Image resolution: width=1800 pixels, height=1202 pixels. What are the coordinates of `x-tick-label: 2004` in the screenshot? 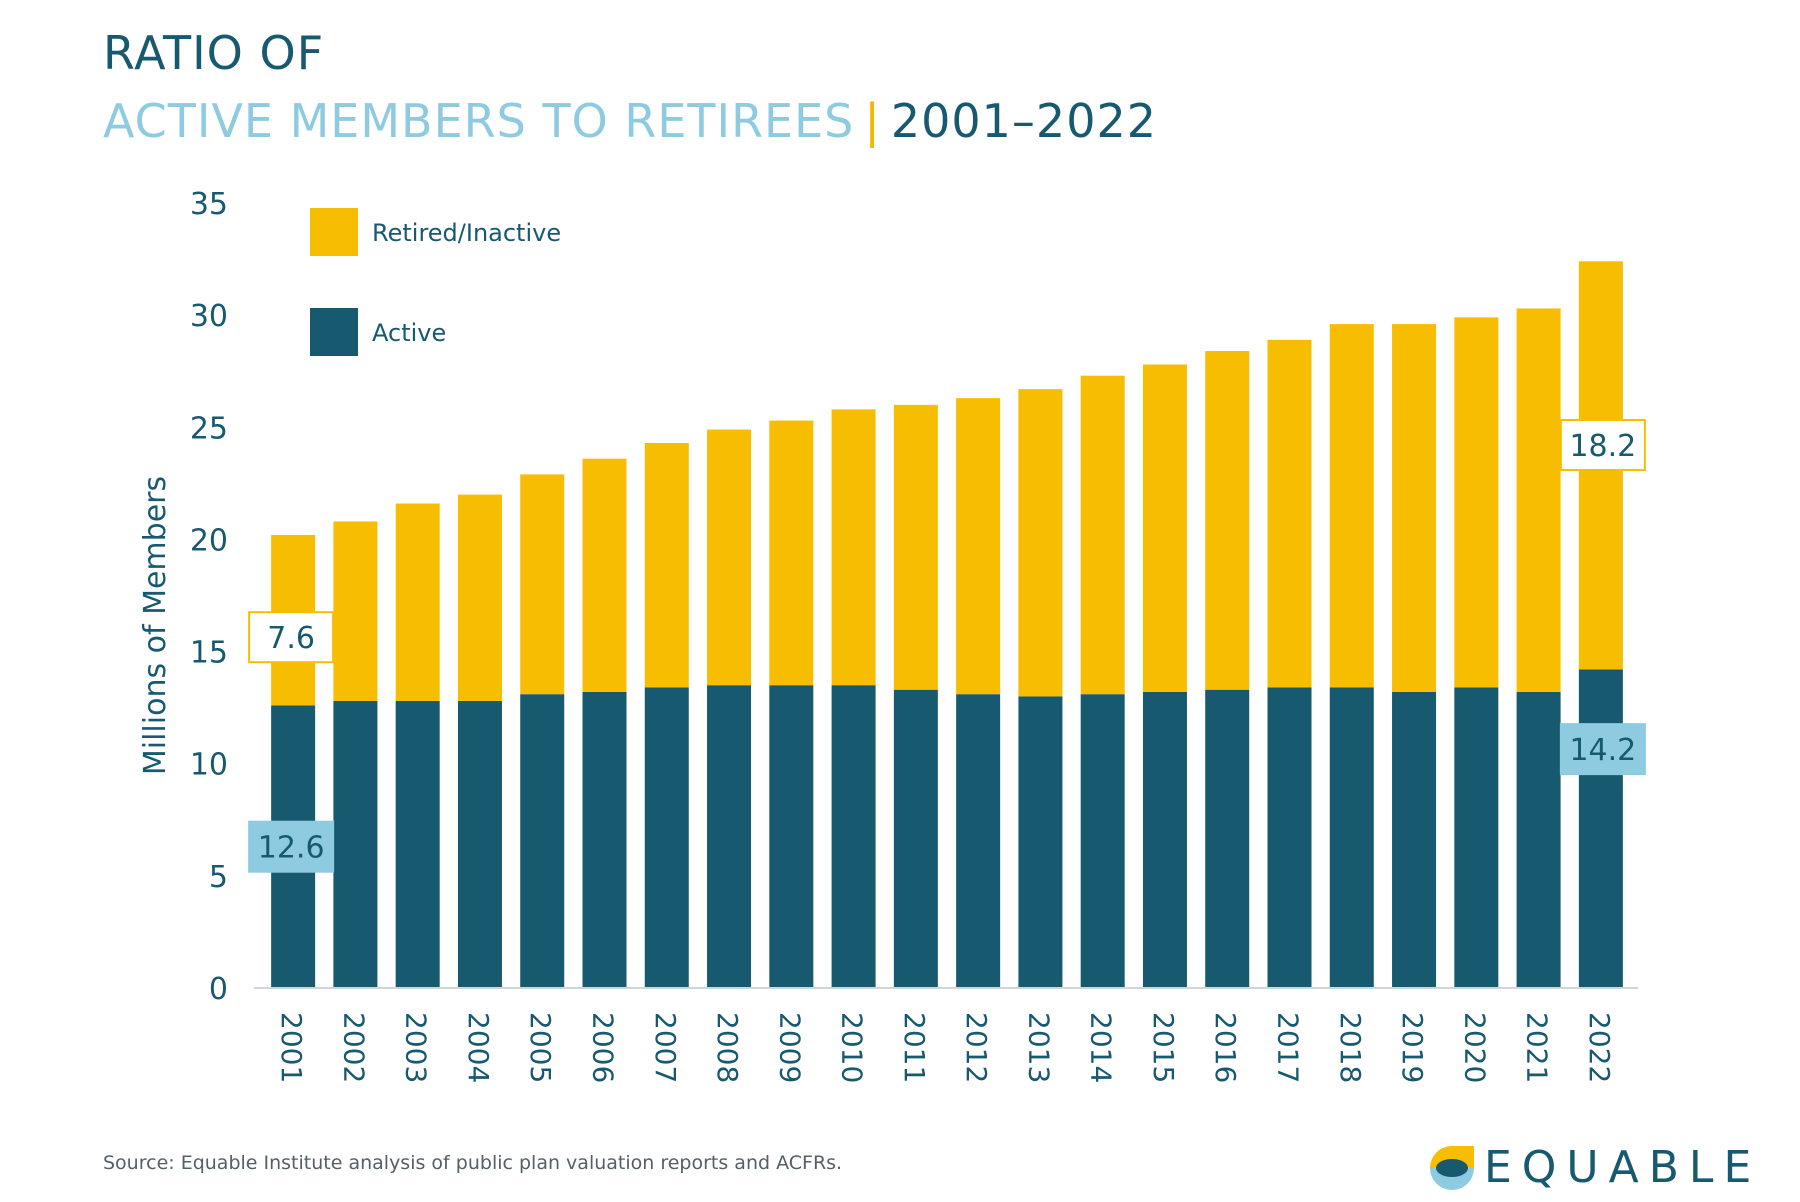 It's located at (478, 1047).